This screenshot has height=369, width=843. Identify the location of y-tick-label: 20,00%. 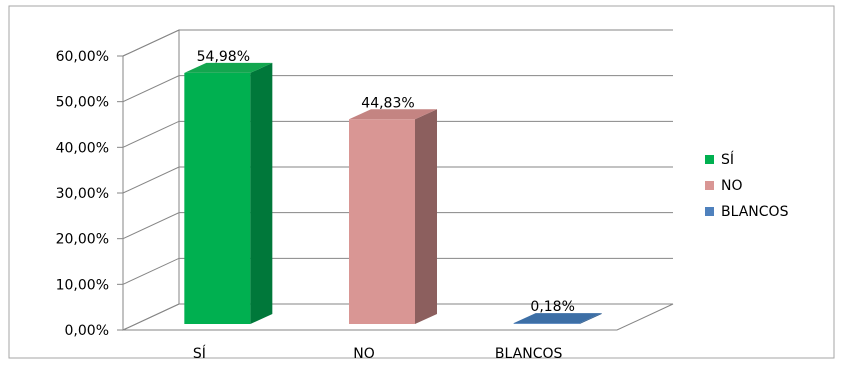
(82, 240).